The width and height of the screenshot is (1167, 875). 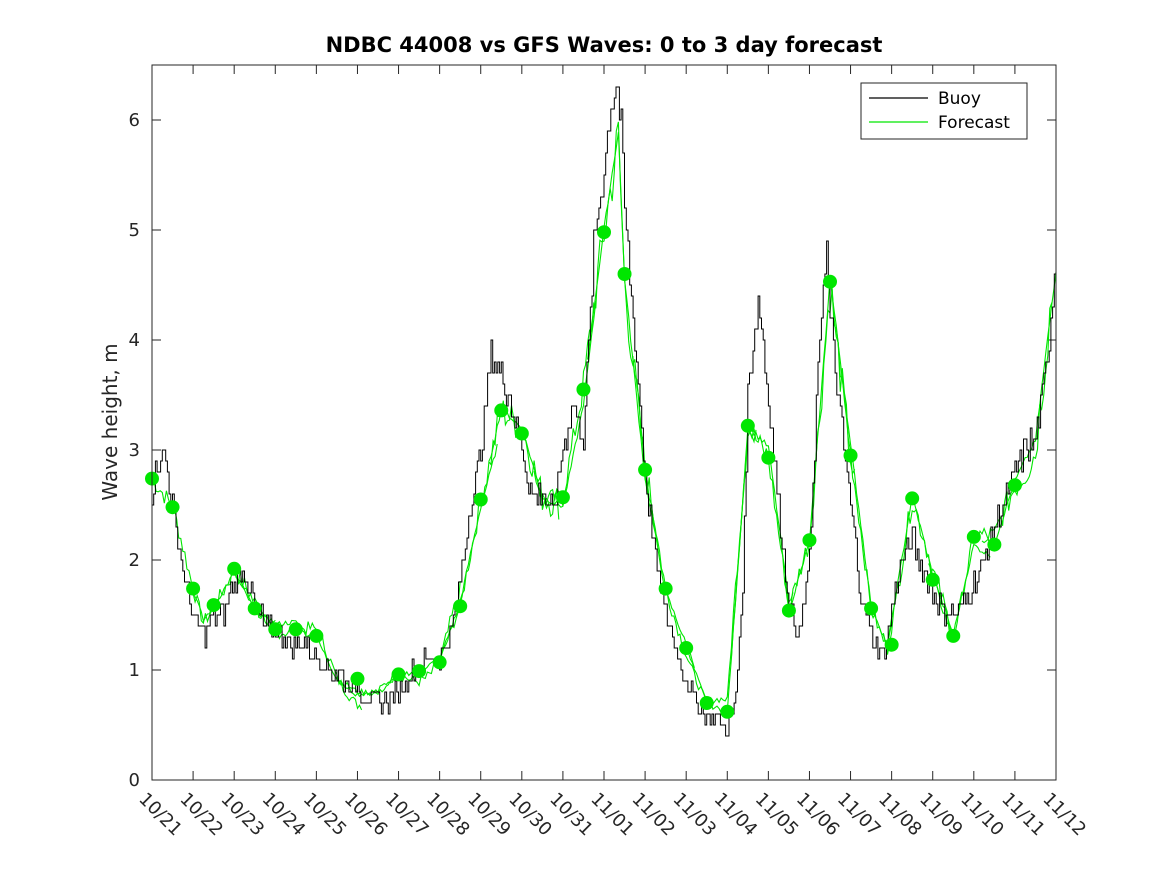 I want to click on legend-box, so click(x=944, y=111).